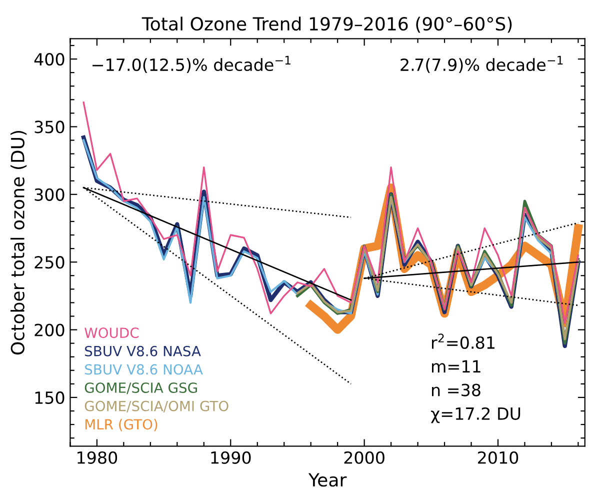 The width and height of the screenshot is (595, 503). I want to click on x-axis-title: Year, so click(327, 480).